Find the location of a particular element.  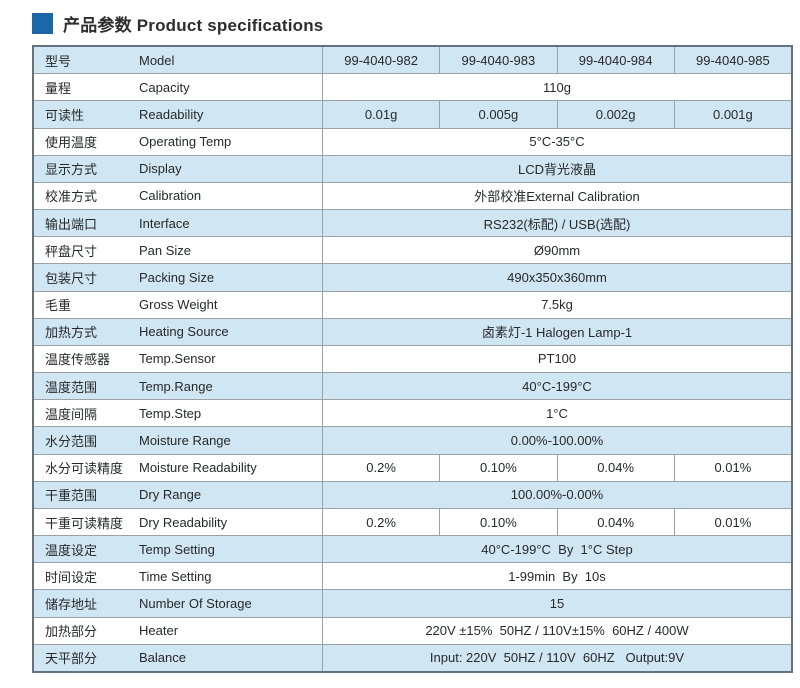

spec-row-labels: 加热部分 Heater is located at coordinates (178, 631).